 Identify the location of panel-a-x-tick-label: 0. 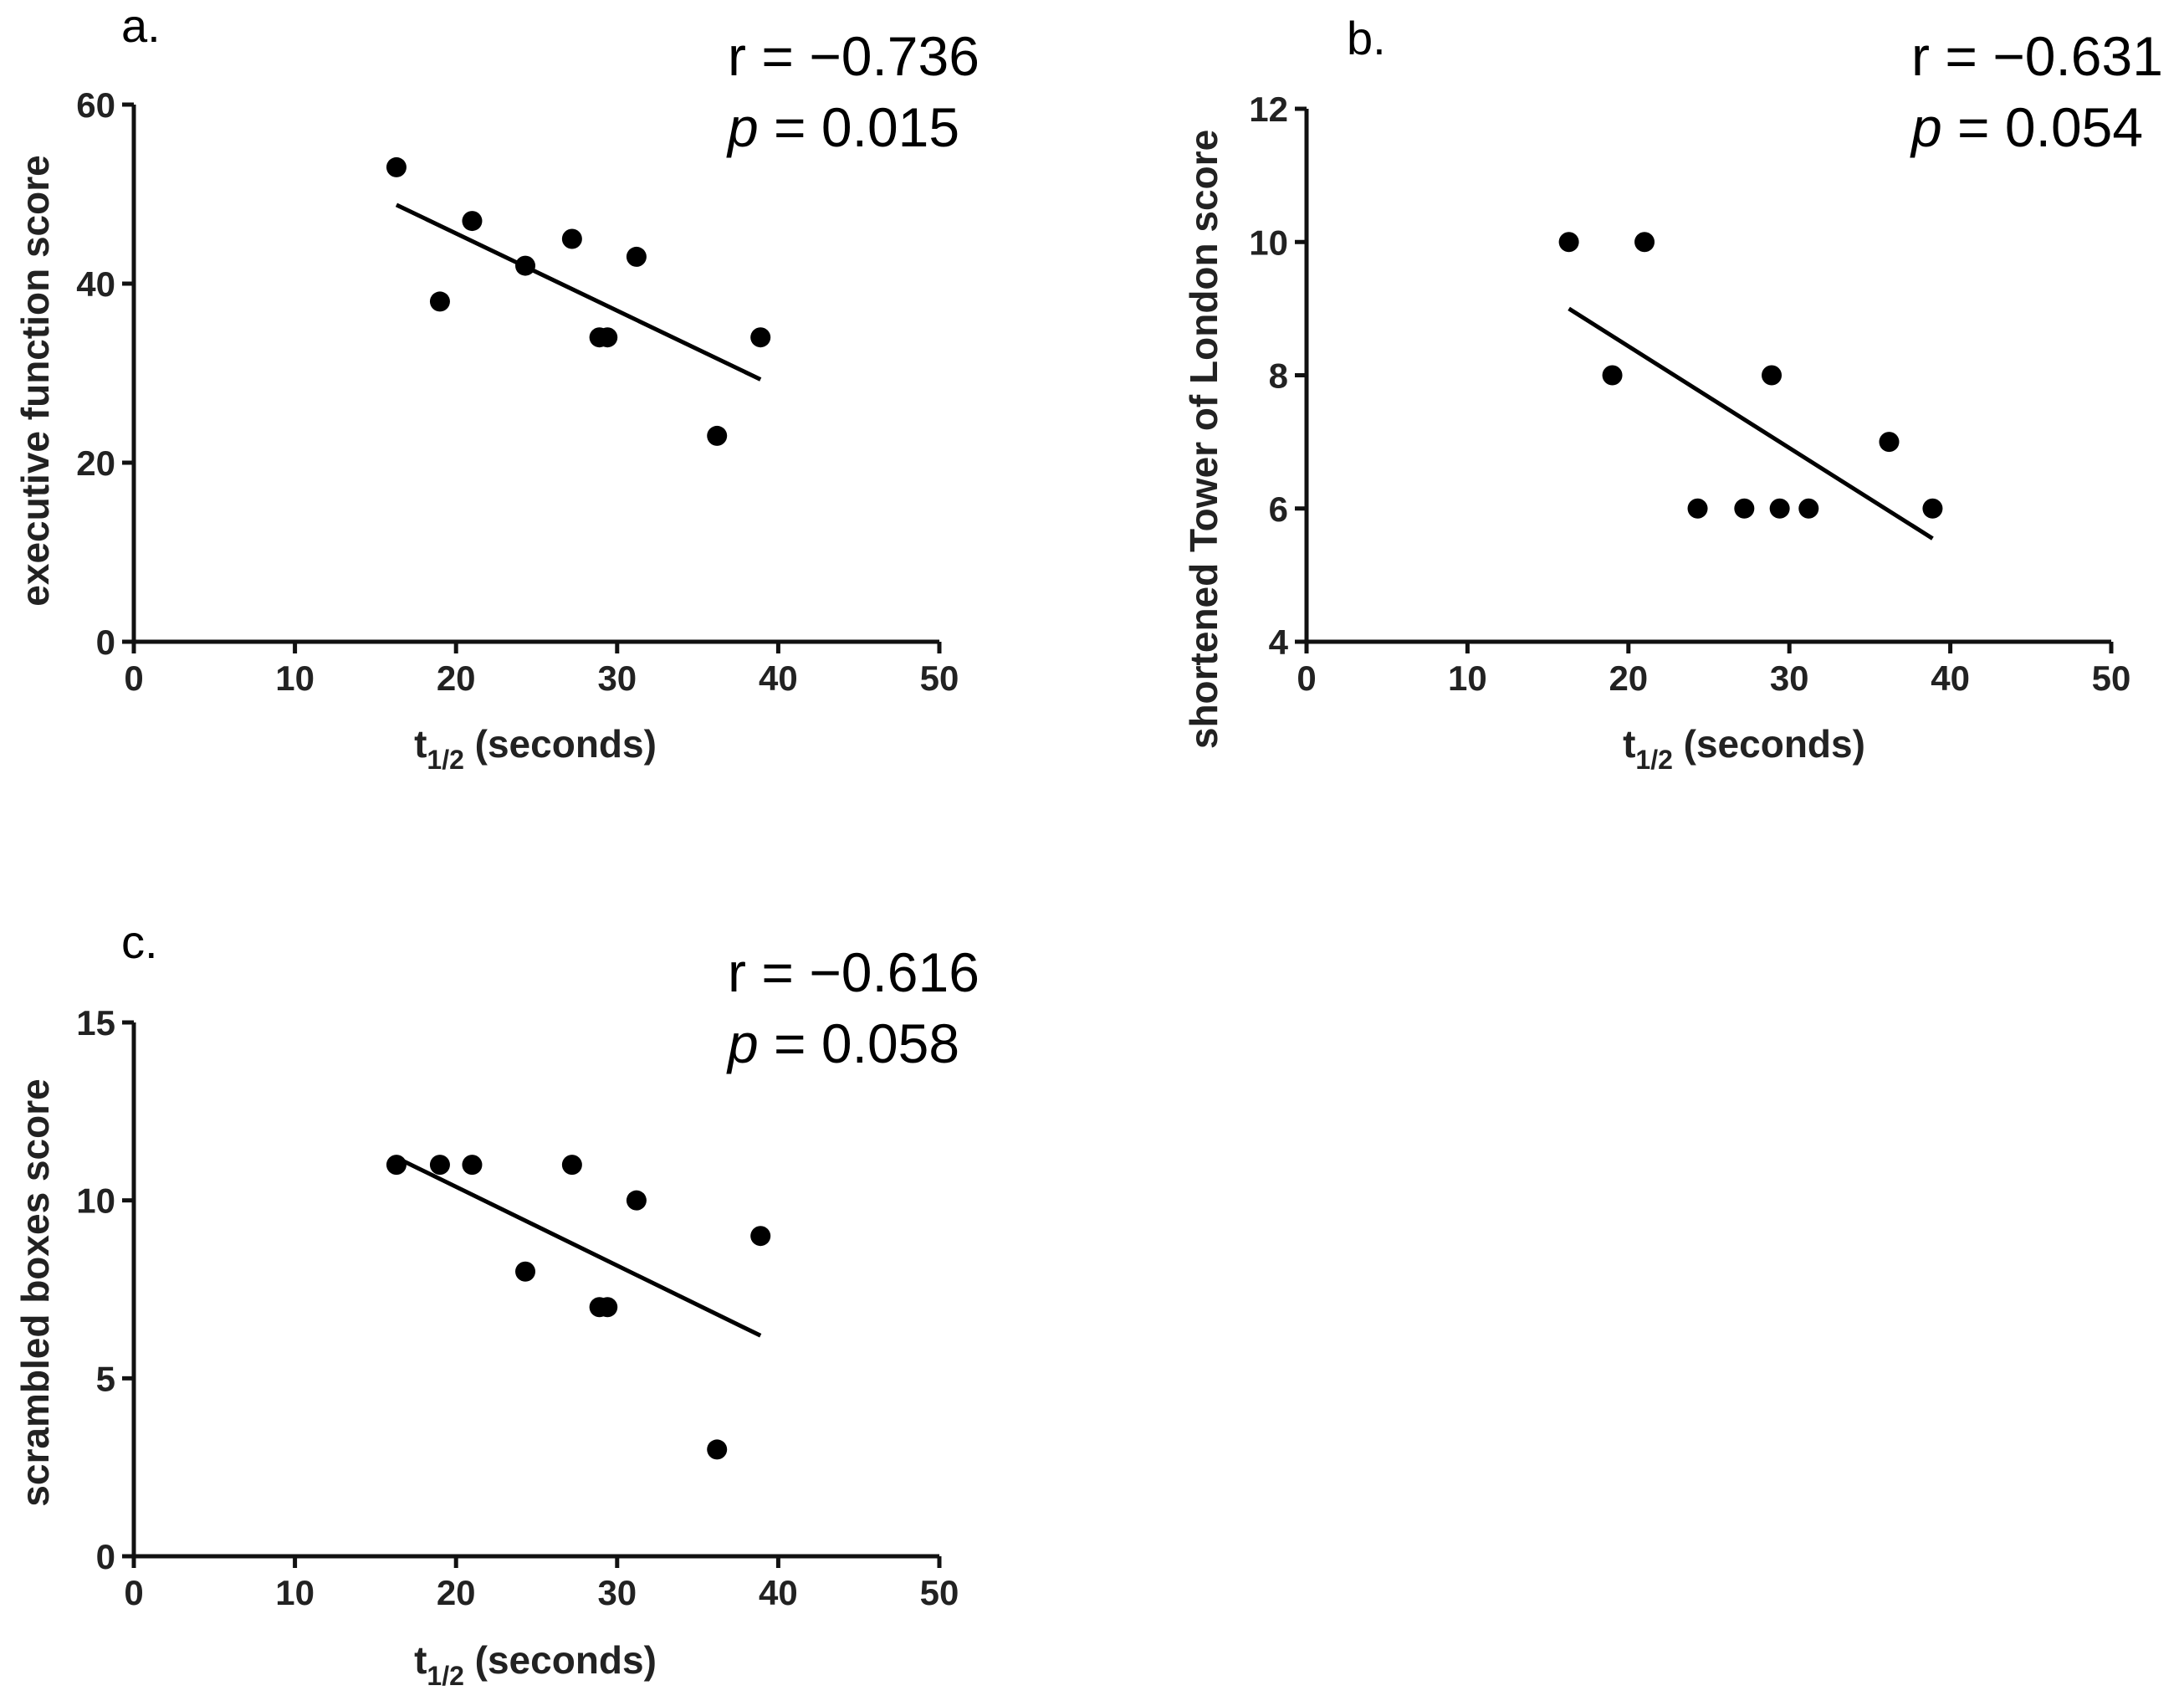
(133, 678).